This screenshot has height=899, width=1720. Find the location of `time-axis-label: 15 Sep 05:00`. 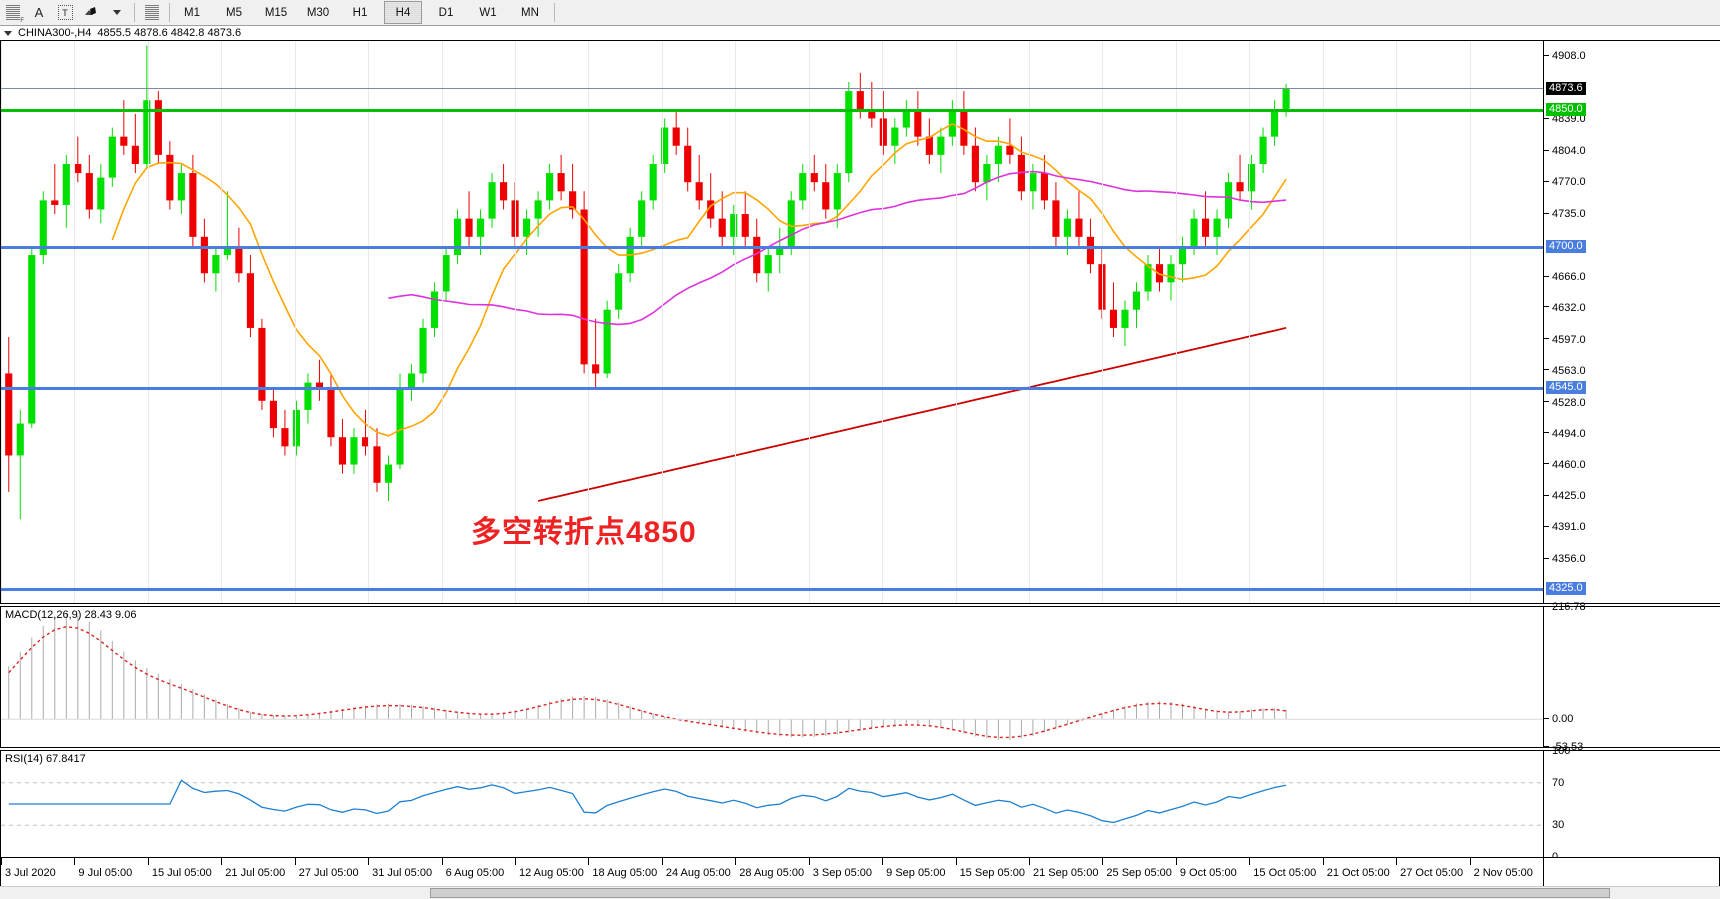

time-axis-label: 15 Sep 05:00 is located at coordinates (992, 873).